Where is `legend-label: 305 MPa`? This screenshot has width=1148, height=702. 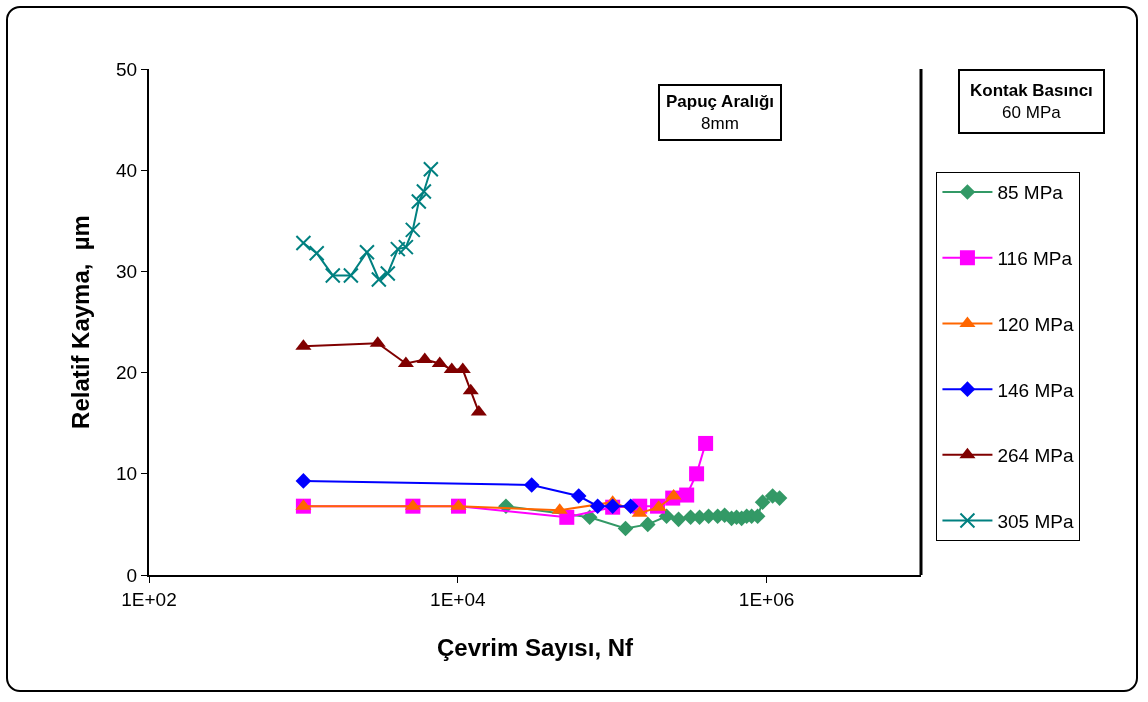 legend-label: 305 MPa is located at coordinates (1035, 521).